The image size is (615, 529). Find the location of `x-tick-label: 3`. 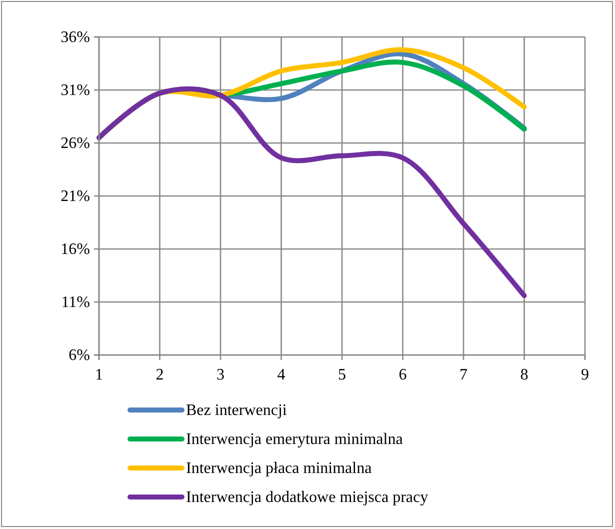

x-tick-label: 3 is located at coordinates (220, 375).